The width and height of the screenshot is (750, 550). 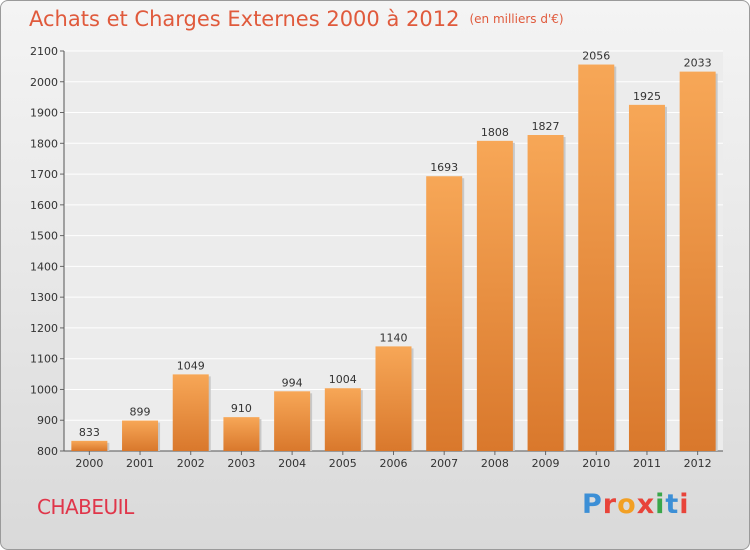 What do you see at coordinates (698, 63) in the screenshot?
I see `bar-value-label: 2033` at bounding box center [698, 63].